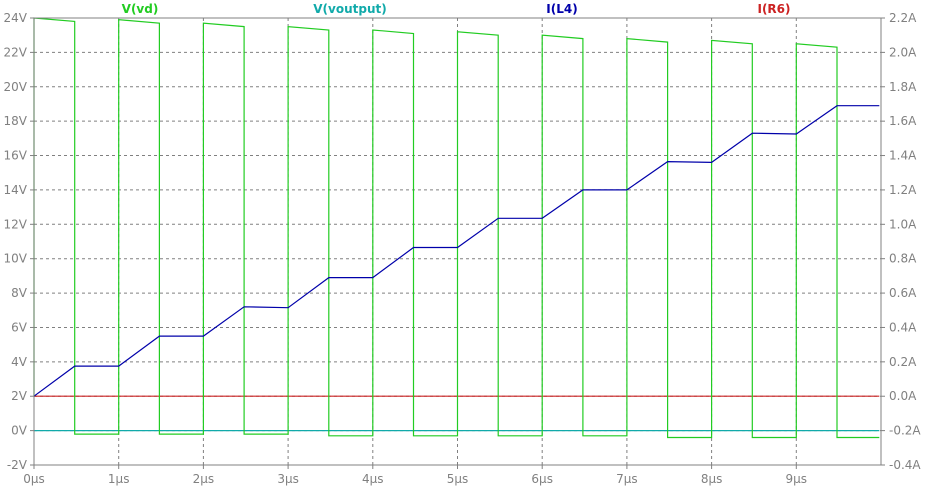 The width and height of the screenshot is (940, 491). What do you see at coordinates (19, 241) in the screenshot?
I see `left-axis-ticks: -2V 0V 2V 4V 6V 8V 10V 12V 14V 16V 18V 20V 22V 24V` at bounding box center [19, 241].